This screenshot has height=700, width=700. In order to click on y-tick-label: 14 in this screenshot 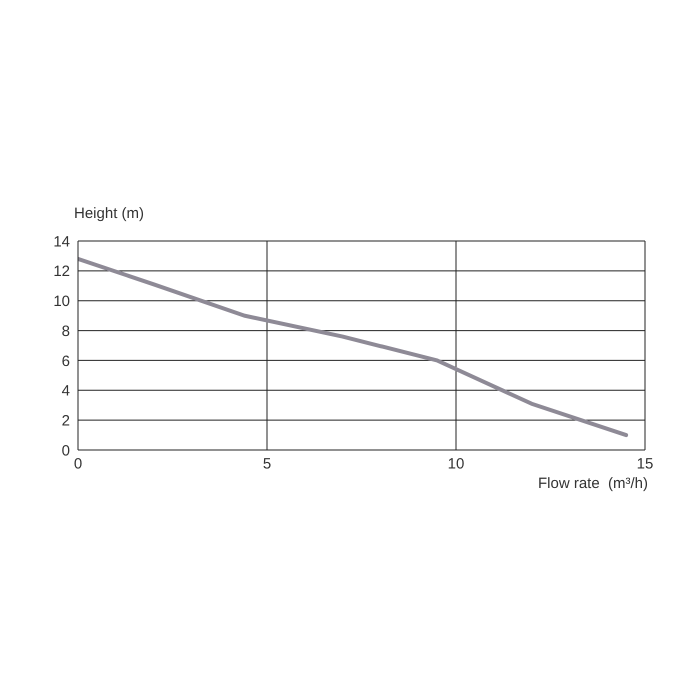, I will do `click(61, 241)`.